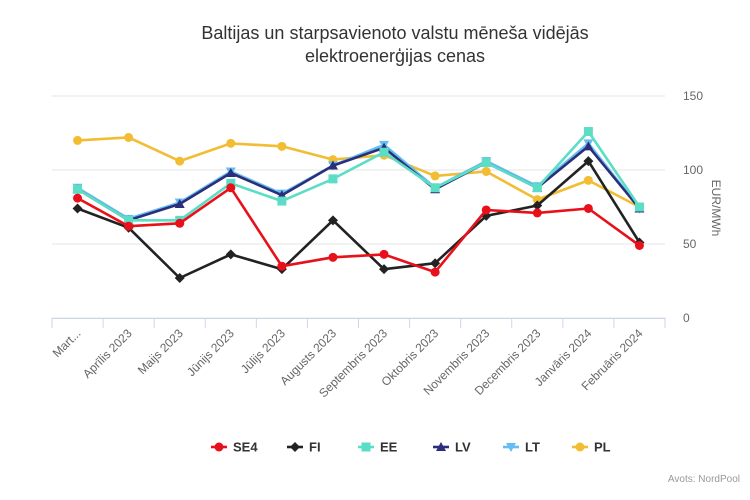 This screenshot has width=750, height=500. I want to click on point-se4-janvaris-2024, so click(588, 208).